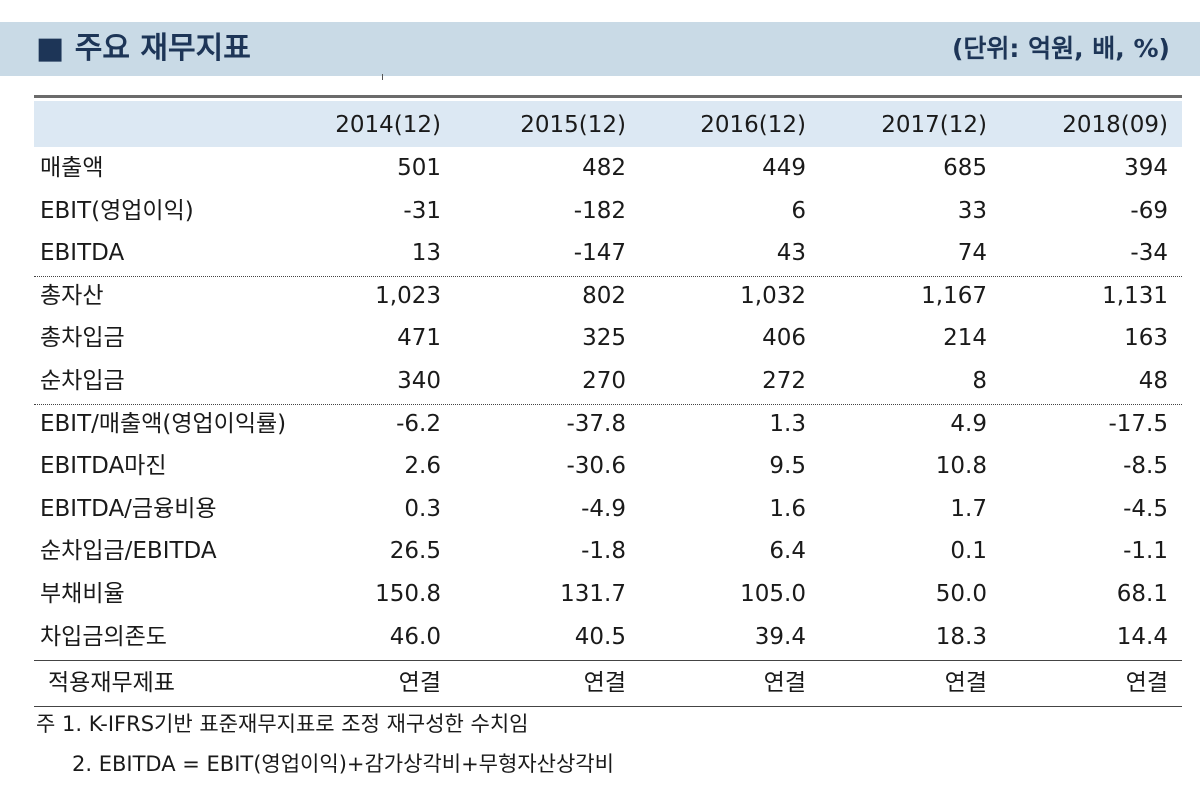 This screenshot has height=800, width=1200. I want to click on cell: 802, so click(604, 295).